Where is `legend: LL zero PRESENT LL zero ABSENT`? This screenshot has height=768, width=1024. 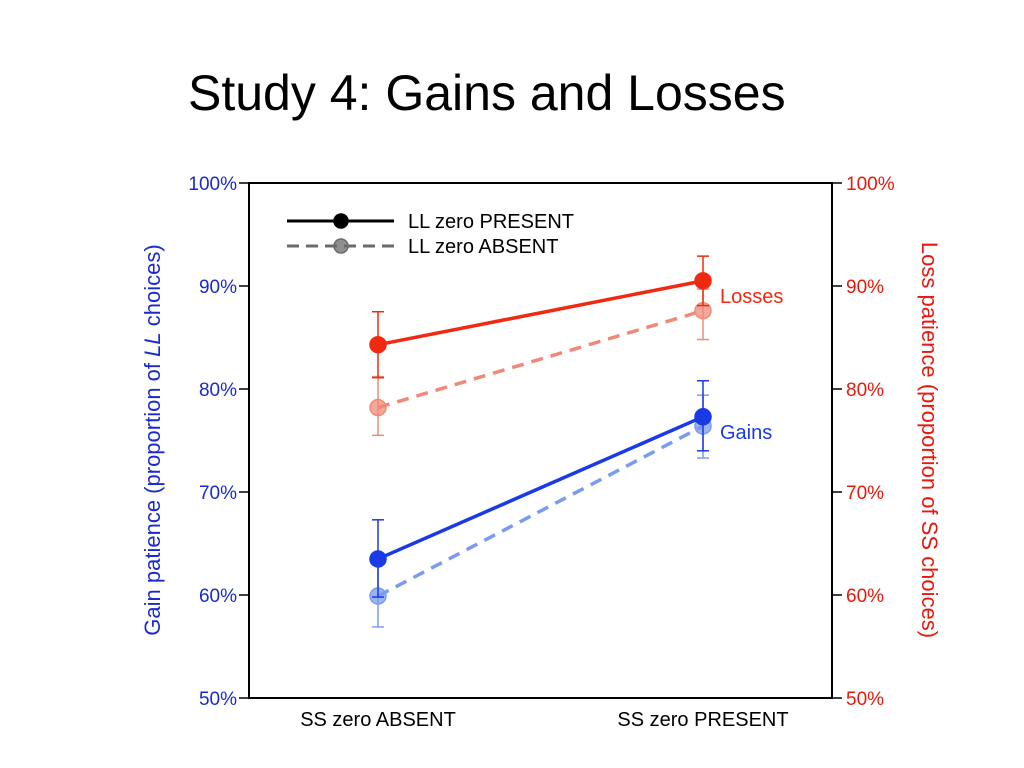 legend: LL zero PRESENT LL zero ABSENT is located at coordinates (430, 234).